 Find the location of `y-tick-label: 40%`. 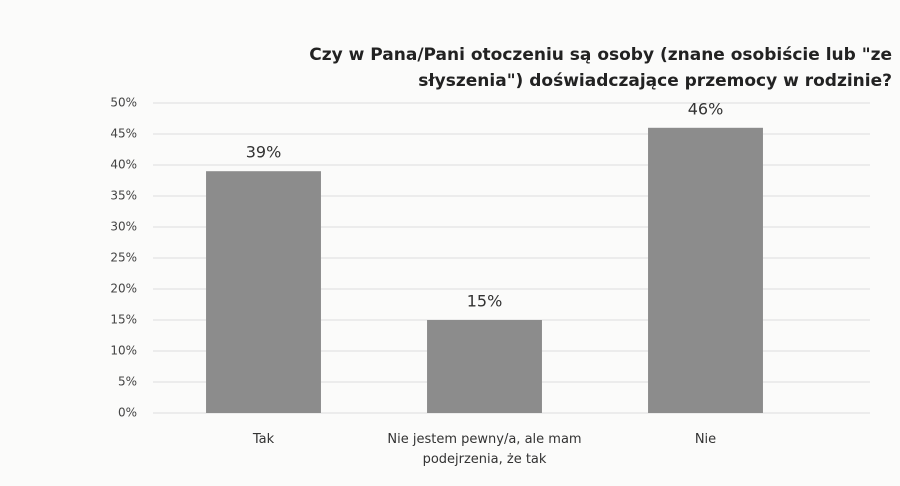

y-tick-label: 40% is located at coordinates (123, 165).